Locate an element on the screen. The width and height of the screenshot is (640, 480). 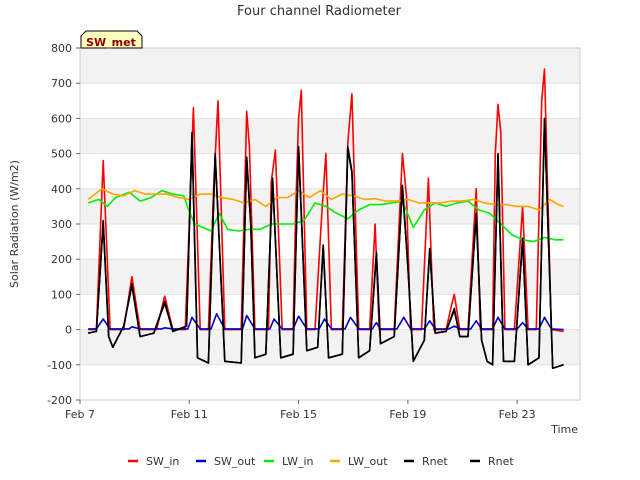
y-tick-label: 300 is located at coordinates (61, 224).